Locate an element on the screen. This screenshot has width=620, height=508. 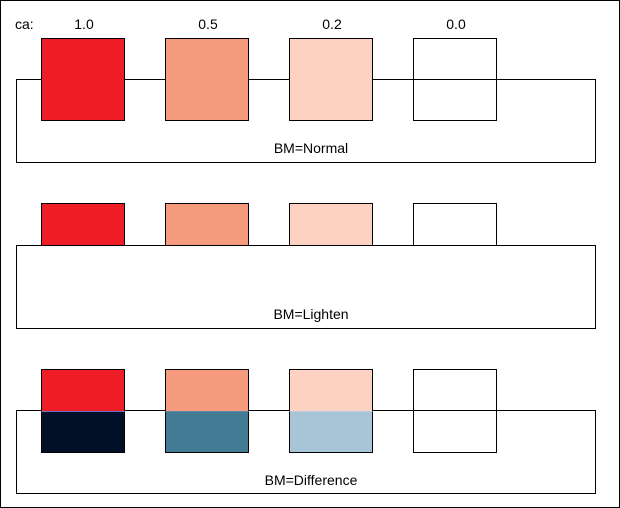
normal-mode-label: BM=Normal is located at coordinates (311, 148).